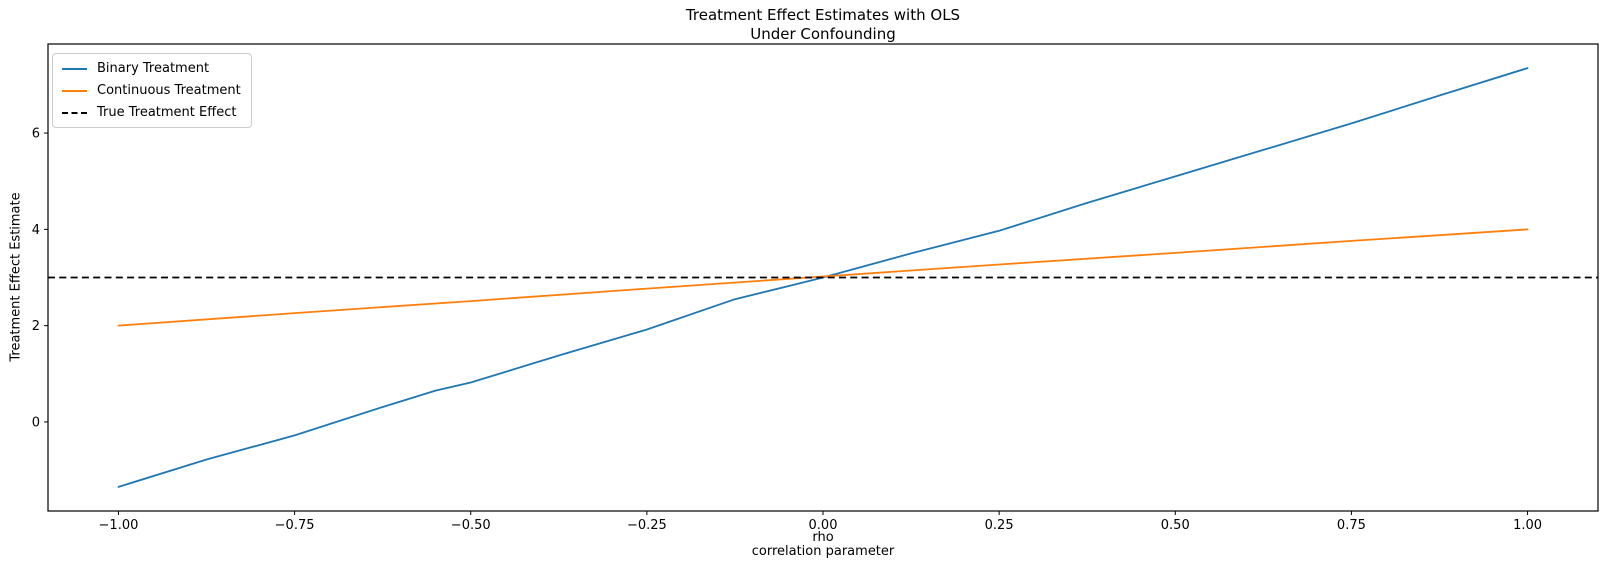 The height and width of the screenshot is (579, 1608). What do you see at coordinates (471, 525) in the screenshot?
I see `x-tick-label: −0.50` at bounding box center [471, 525].